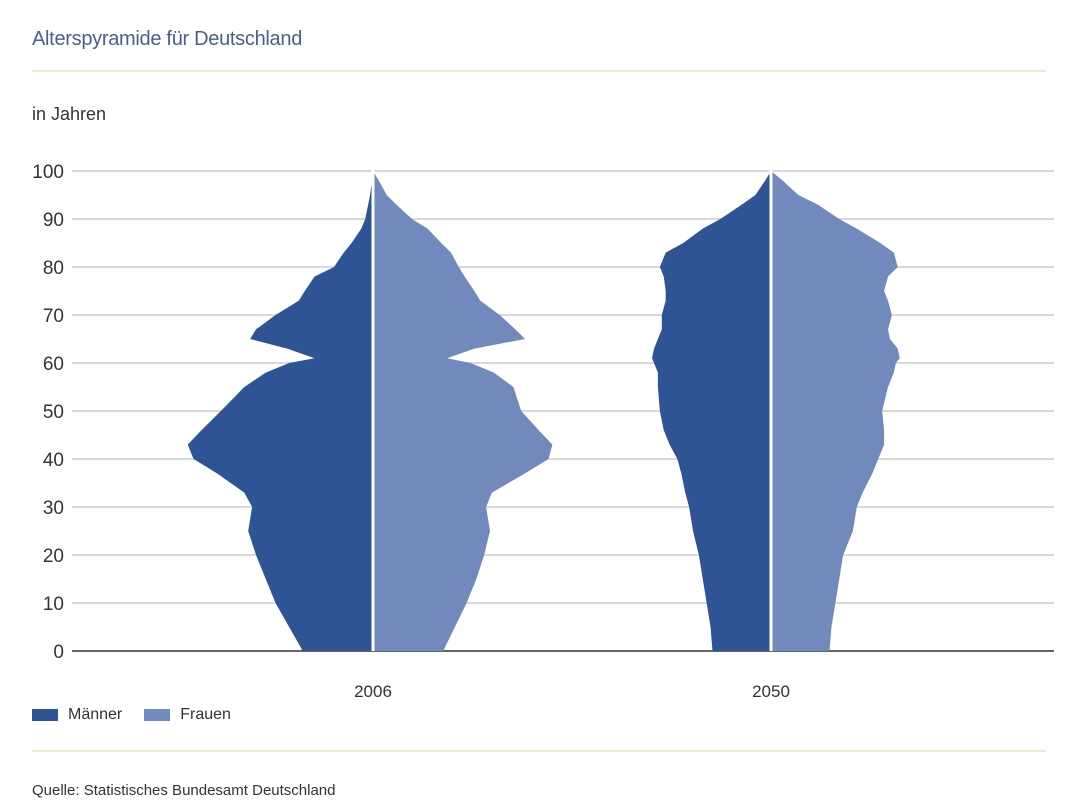 This screenshot has height=810, width=1078. I want to click on legend-label-men: Männer, so click(95, 714).